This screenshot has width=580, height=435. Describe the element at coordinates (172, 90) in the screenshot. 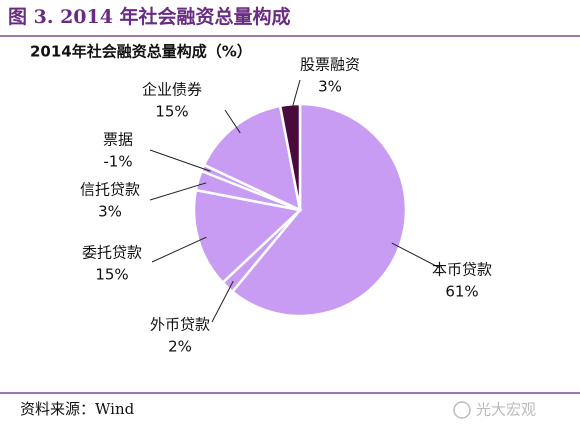

I see `slice-label: 企业债券` at that location.